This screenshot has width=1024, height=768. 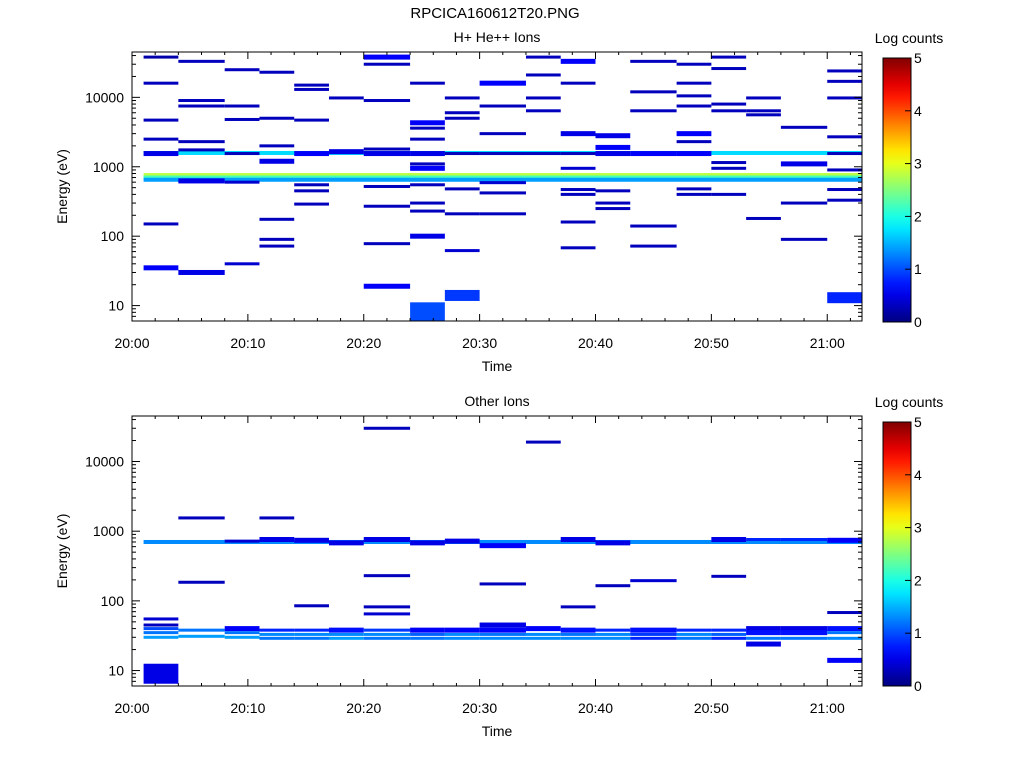 I want to click on x-tick-label: 20:00, so click(x=131, y=343).